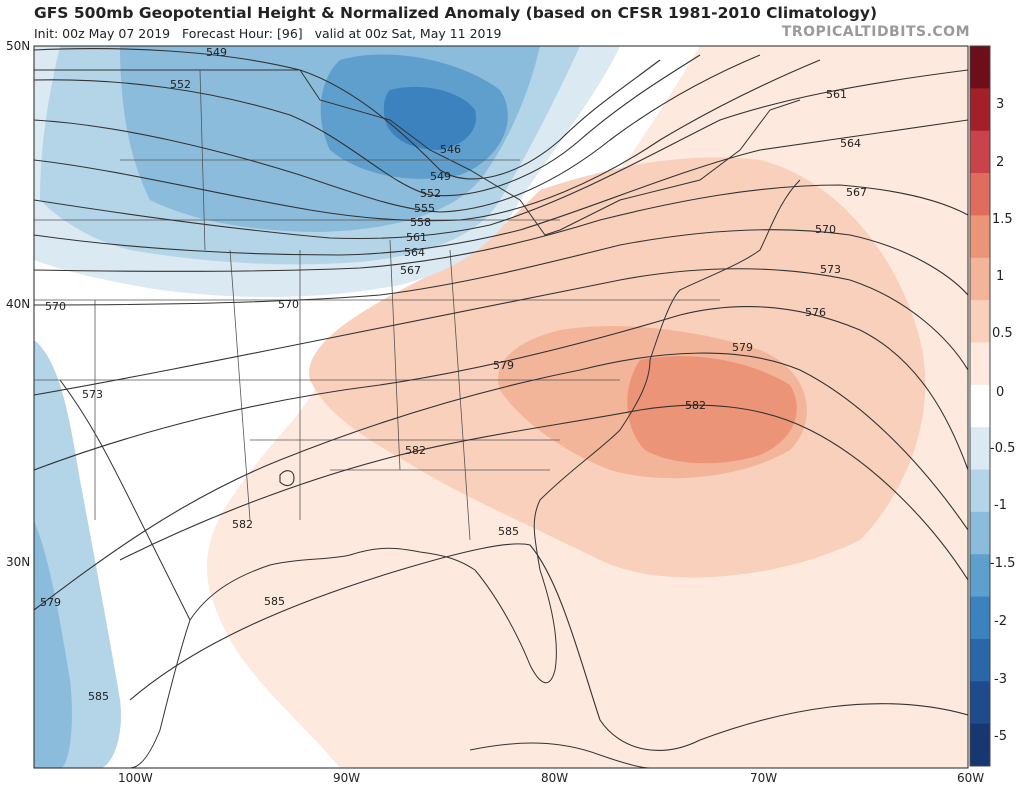  I want to click on valid-time: valid at 00z Sat, May 11 2019, so click(408, 33).